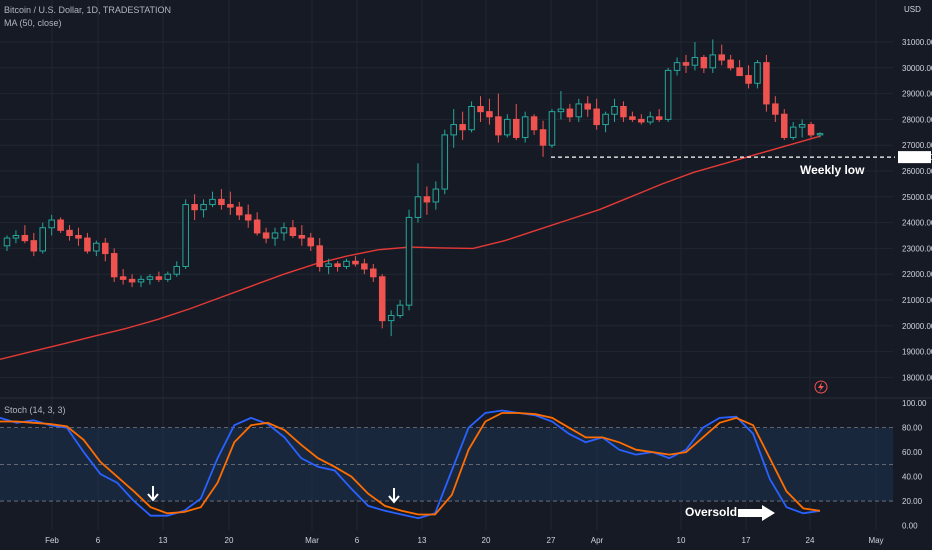 This screenshot has width=932, height=550. I want to click on price-tick-label: 20000.00, so click(917, 326).